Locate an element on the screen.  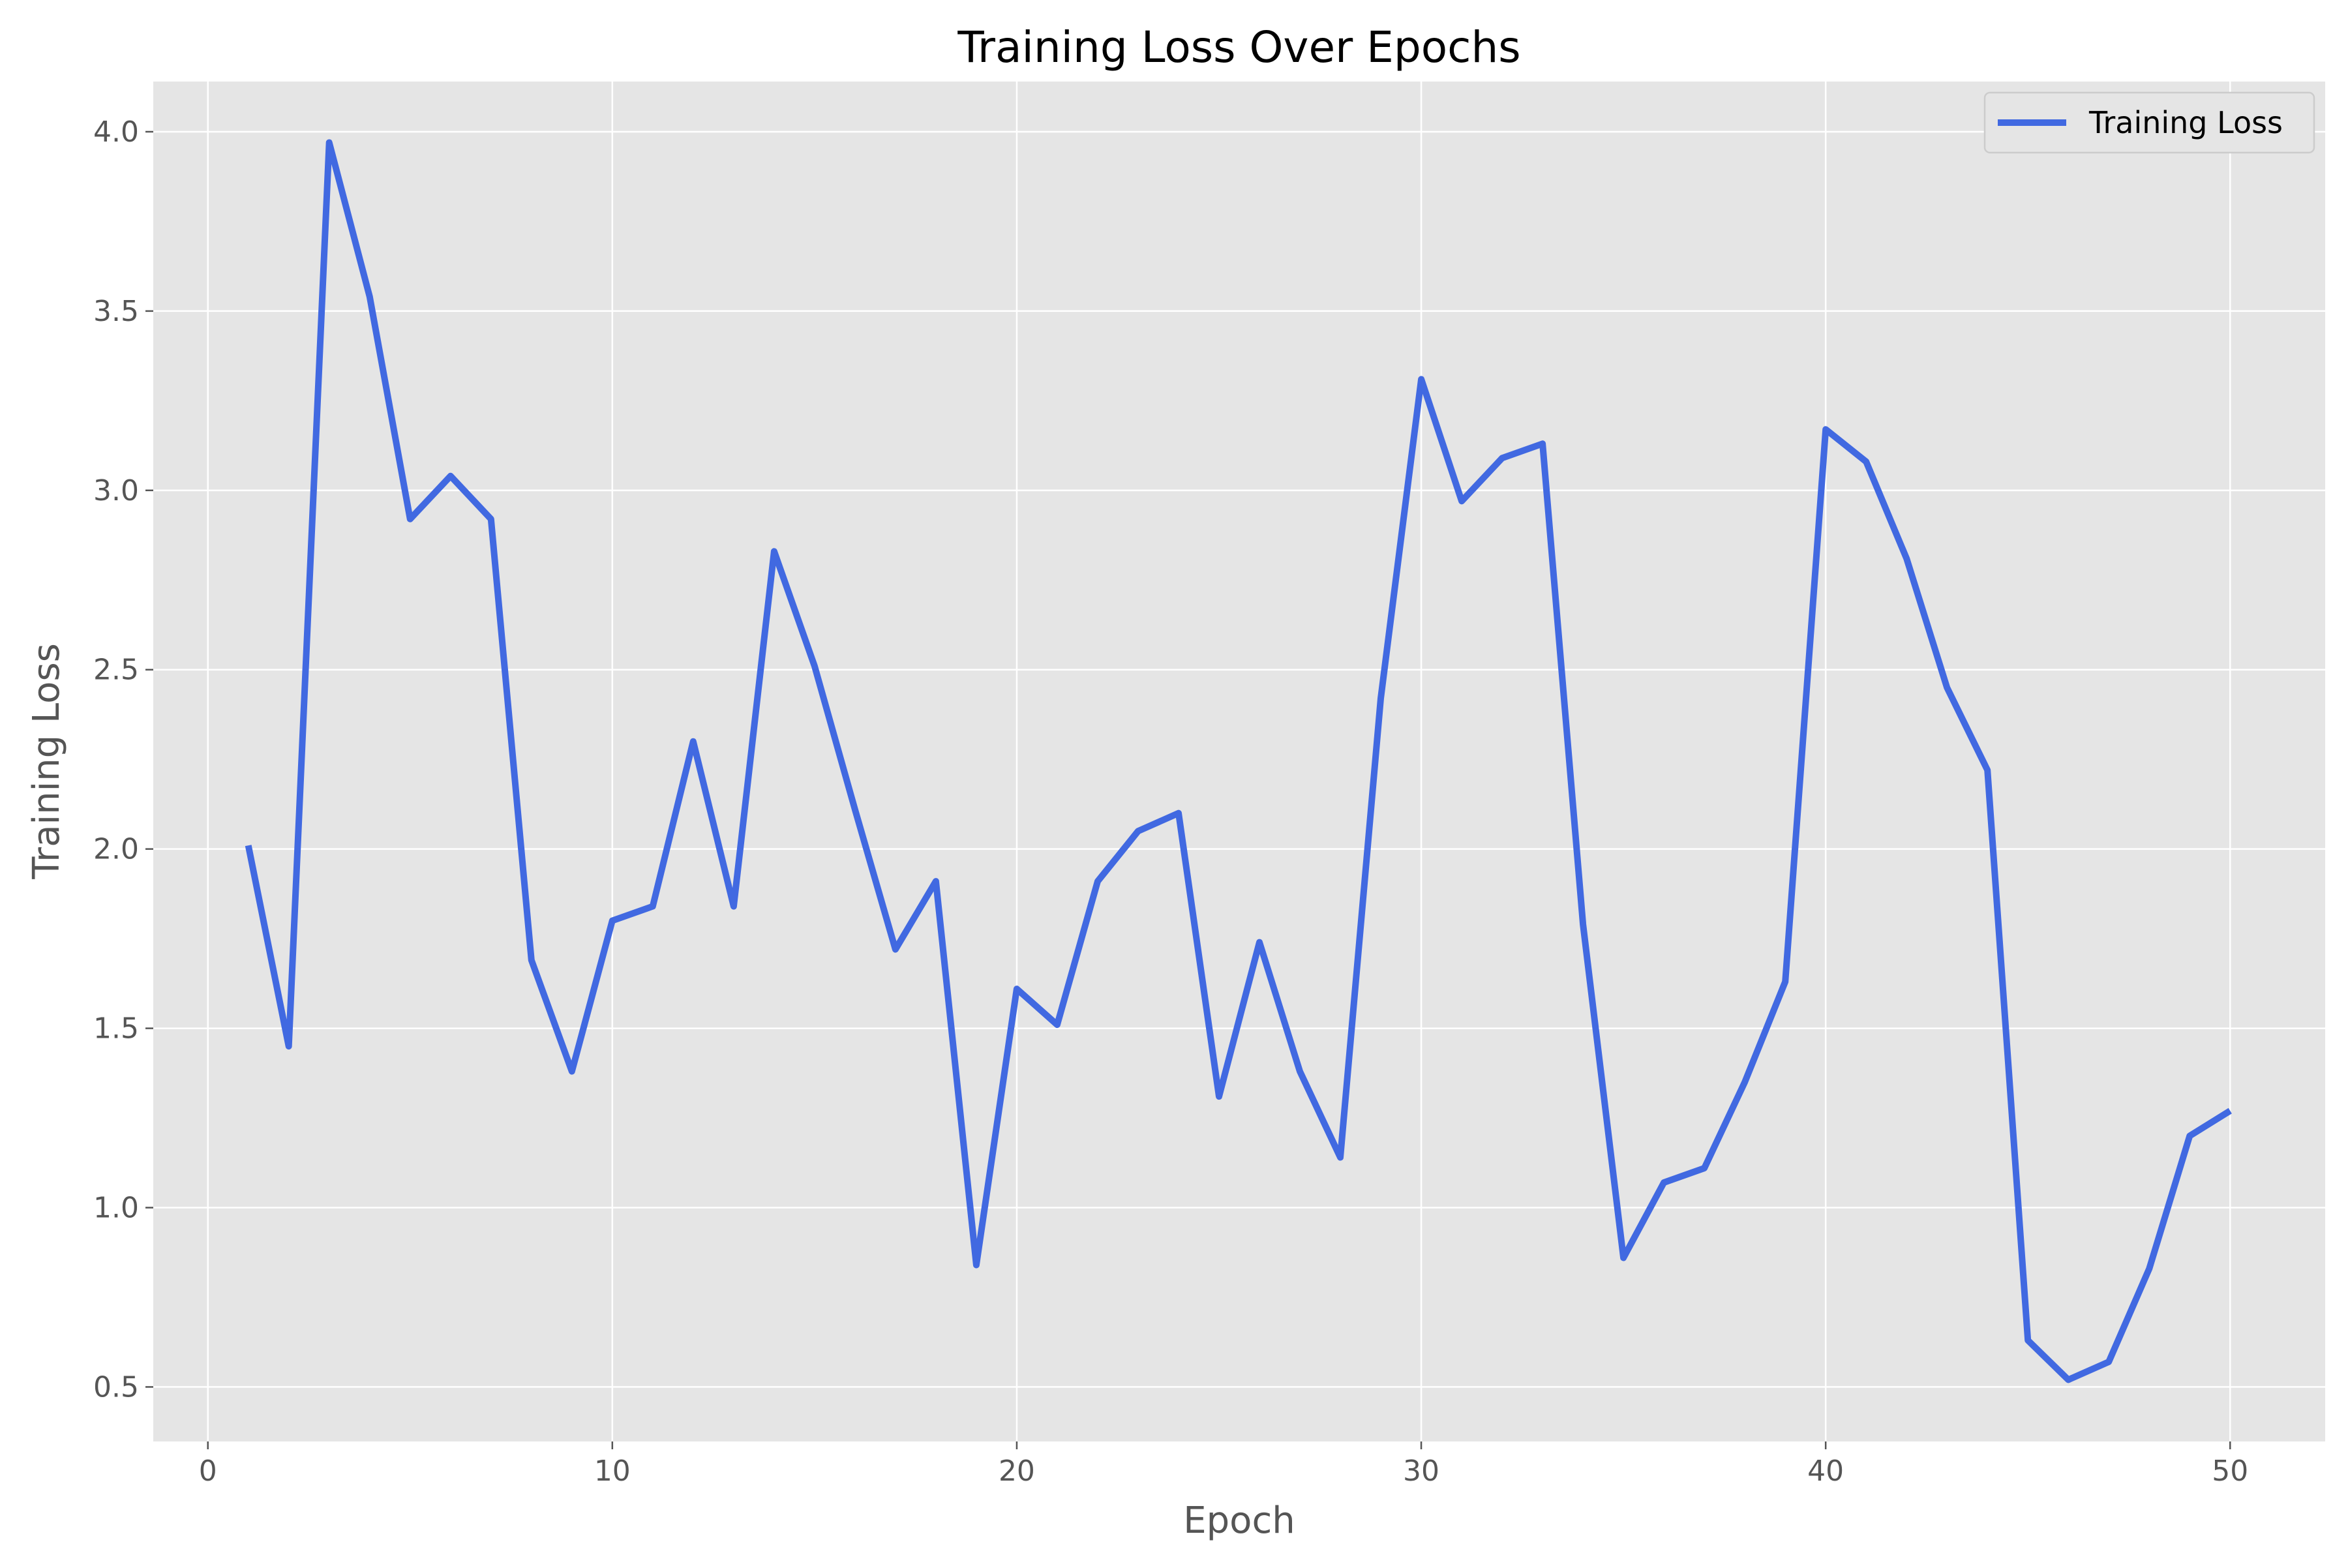
legend: Training Loss is located at coordinates (2149, 122).